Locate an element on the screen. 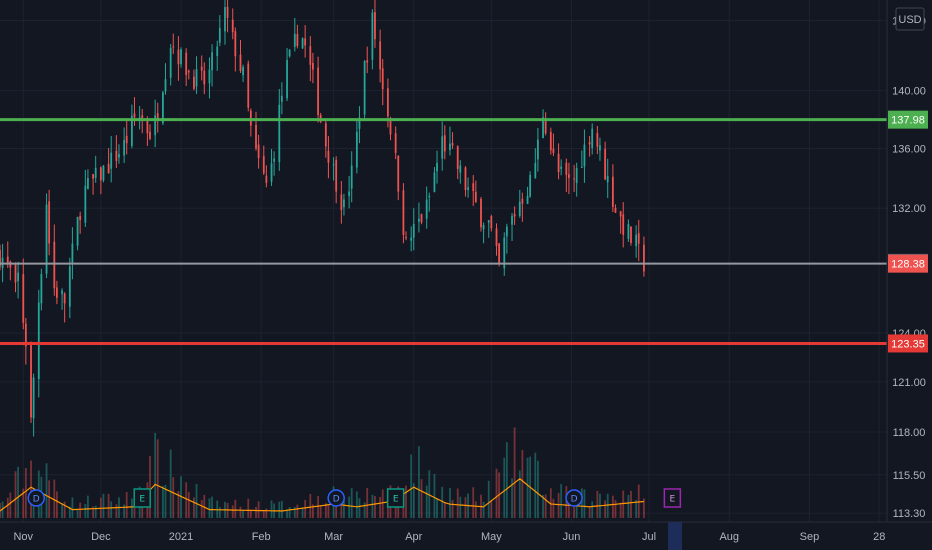 This screenshot has width=932, height=550. time-tick-label: Jul is located at coordinates (649, 537).